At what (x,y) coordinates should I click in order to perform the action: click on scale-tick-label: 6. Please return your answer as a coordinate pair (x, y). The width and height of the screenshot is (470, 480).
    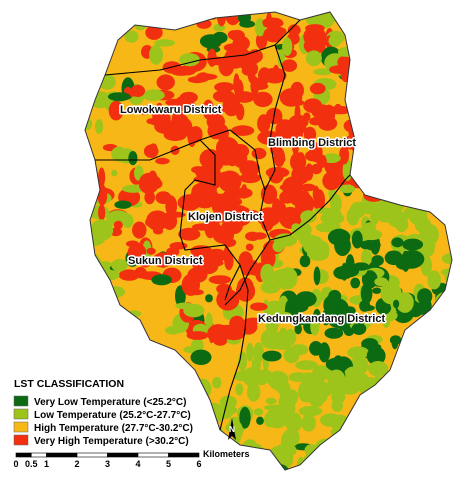
    Looking at the image, I should click on (198, 464).